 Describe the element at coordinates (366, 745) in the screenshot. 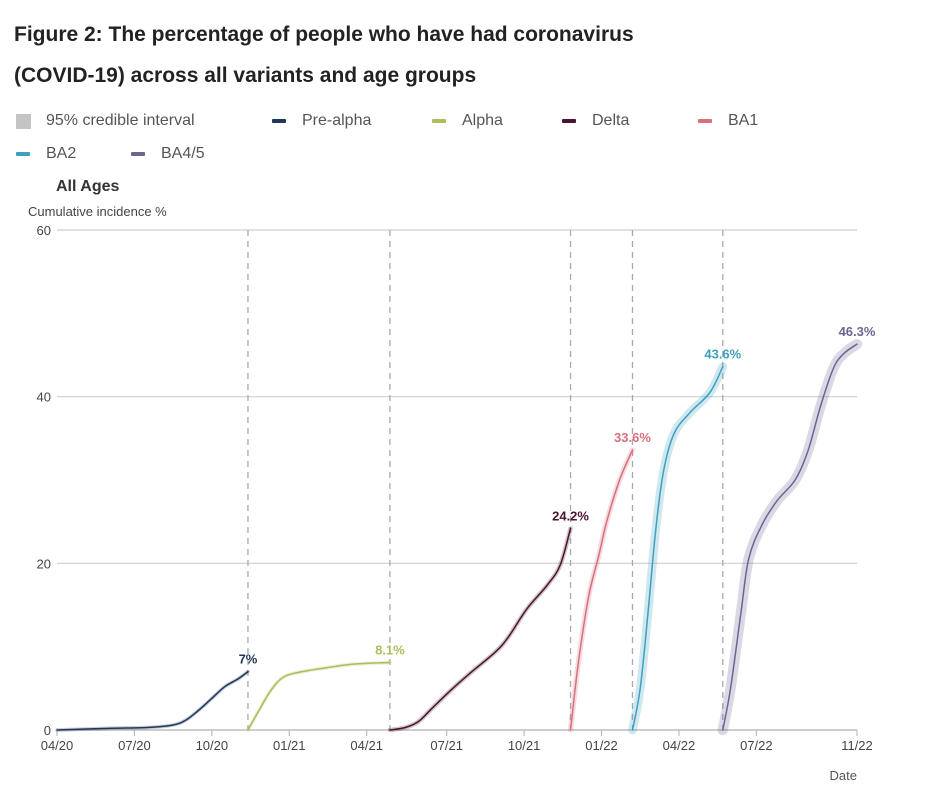

I see `x-tick-label: 04/21` at that location.